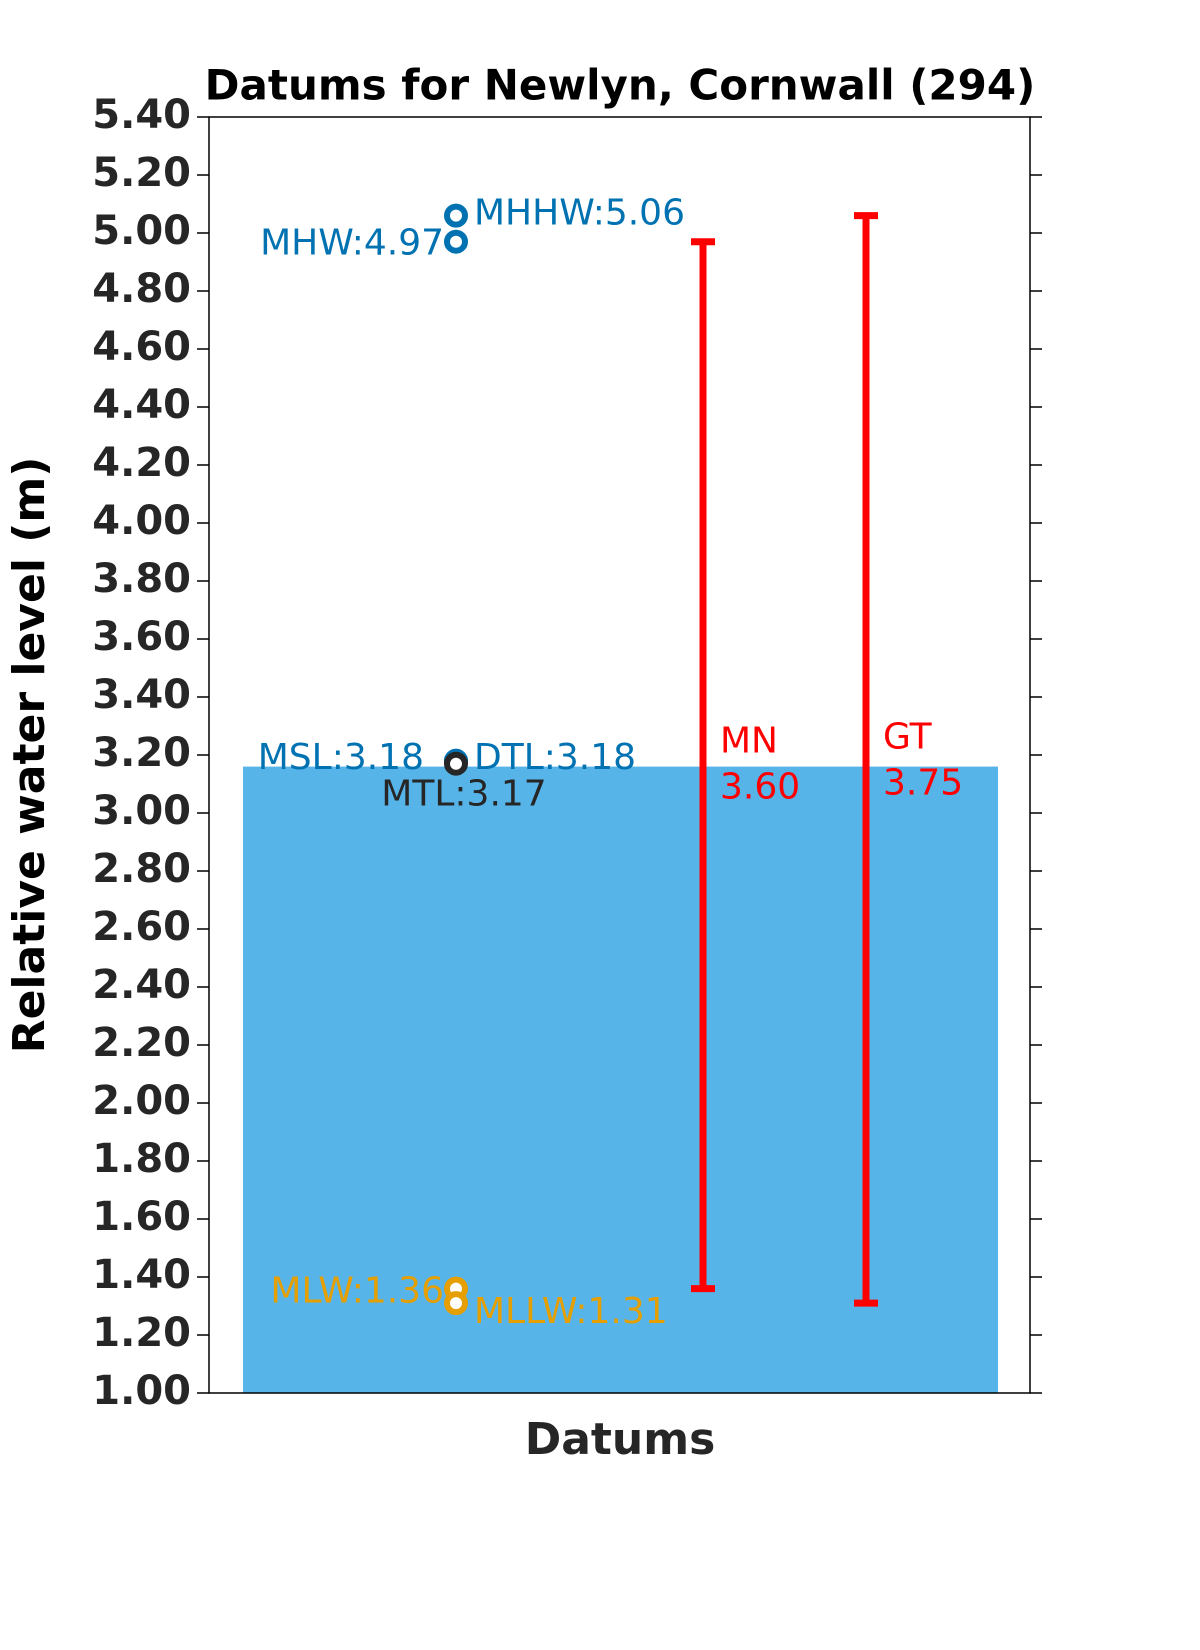  What do you see at coordinates (141, 463) in the screenshot?
I see `y-tick-label: 4.20` at bounding box center [141, 463].